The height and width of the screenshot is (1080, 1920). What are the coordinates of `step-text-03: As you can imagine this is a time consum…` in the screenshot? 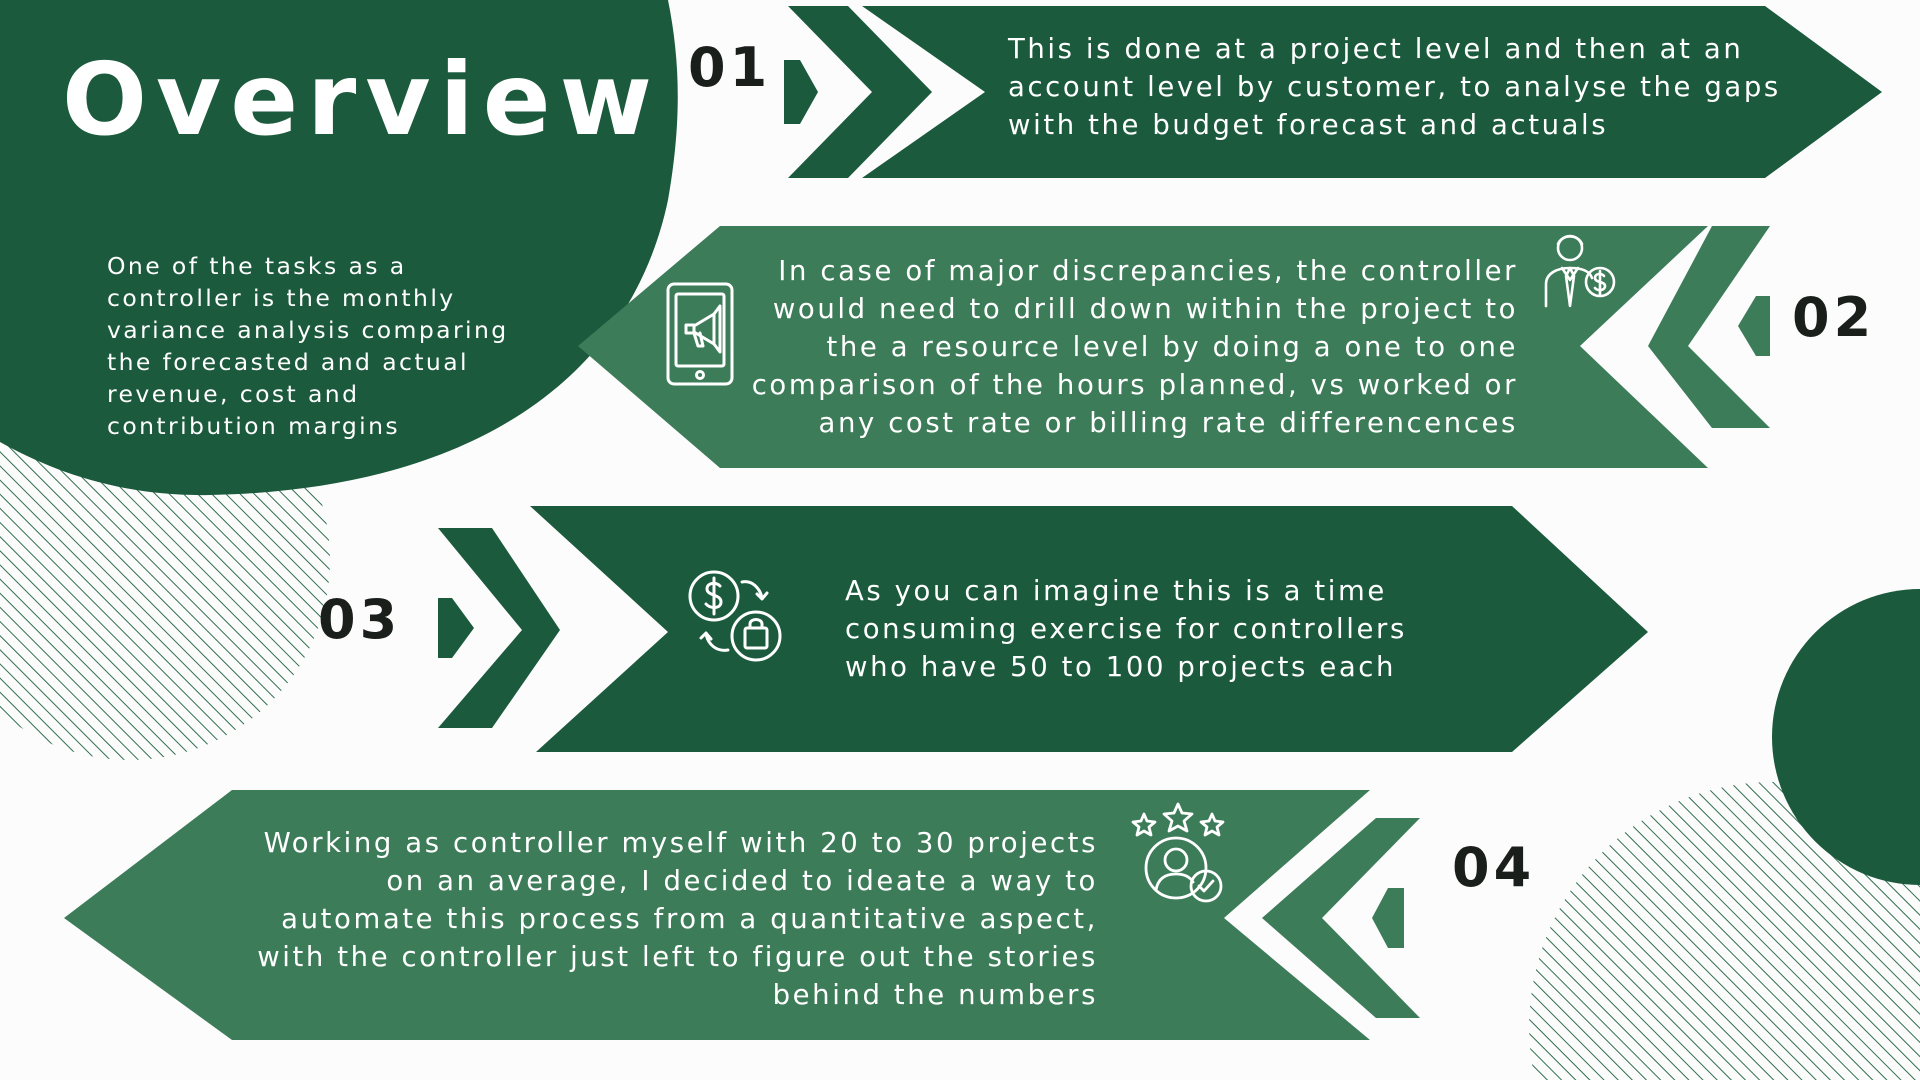 It's located at (1126, 629).